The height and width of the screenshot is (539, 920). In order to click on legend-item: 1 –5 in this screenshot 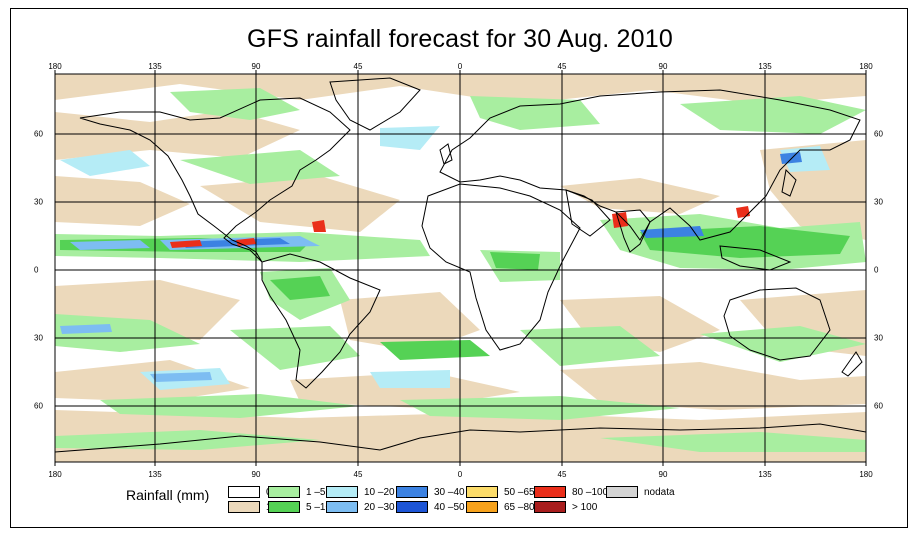, I will do `click(296, 492)`.